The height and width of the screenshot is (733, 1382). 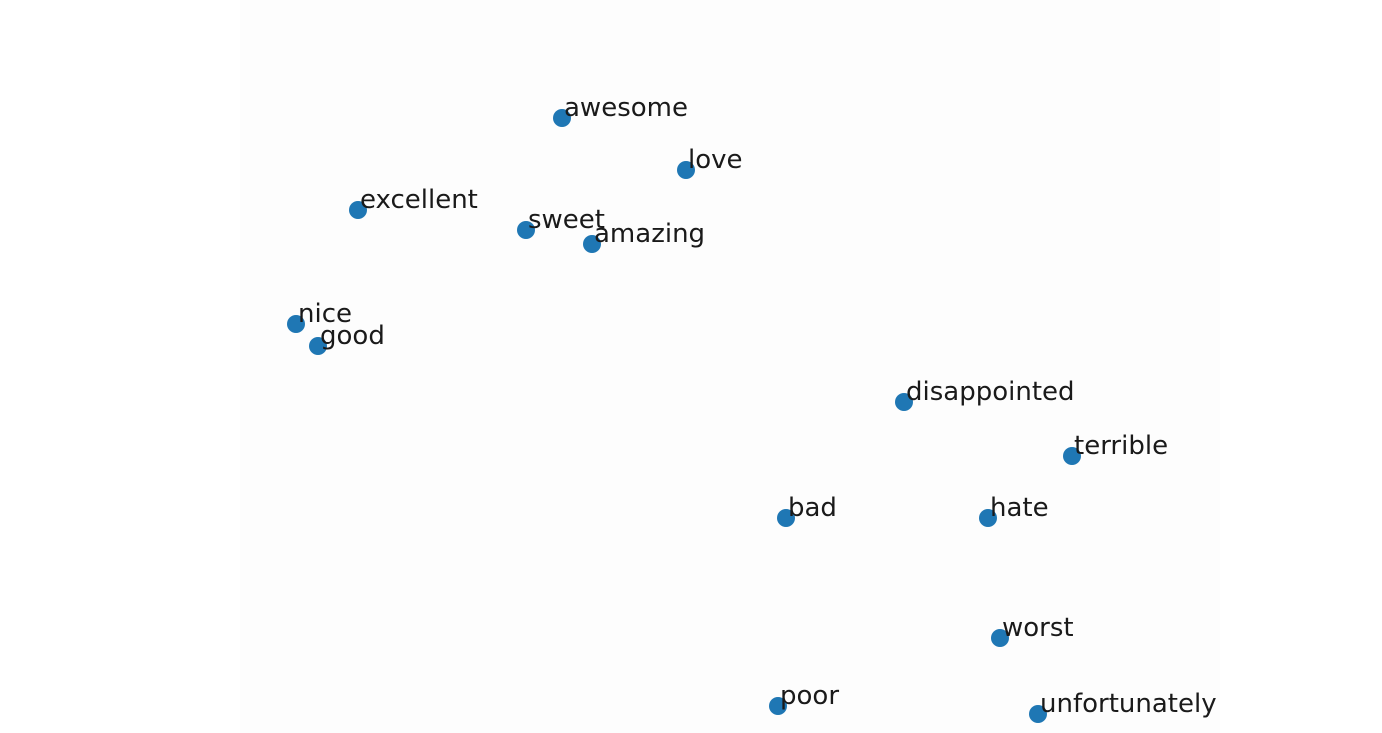 What do you see at coordinates (649, 234) in the screenshot?
I see `point-label: amazing` at bounding box center [649, 234].